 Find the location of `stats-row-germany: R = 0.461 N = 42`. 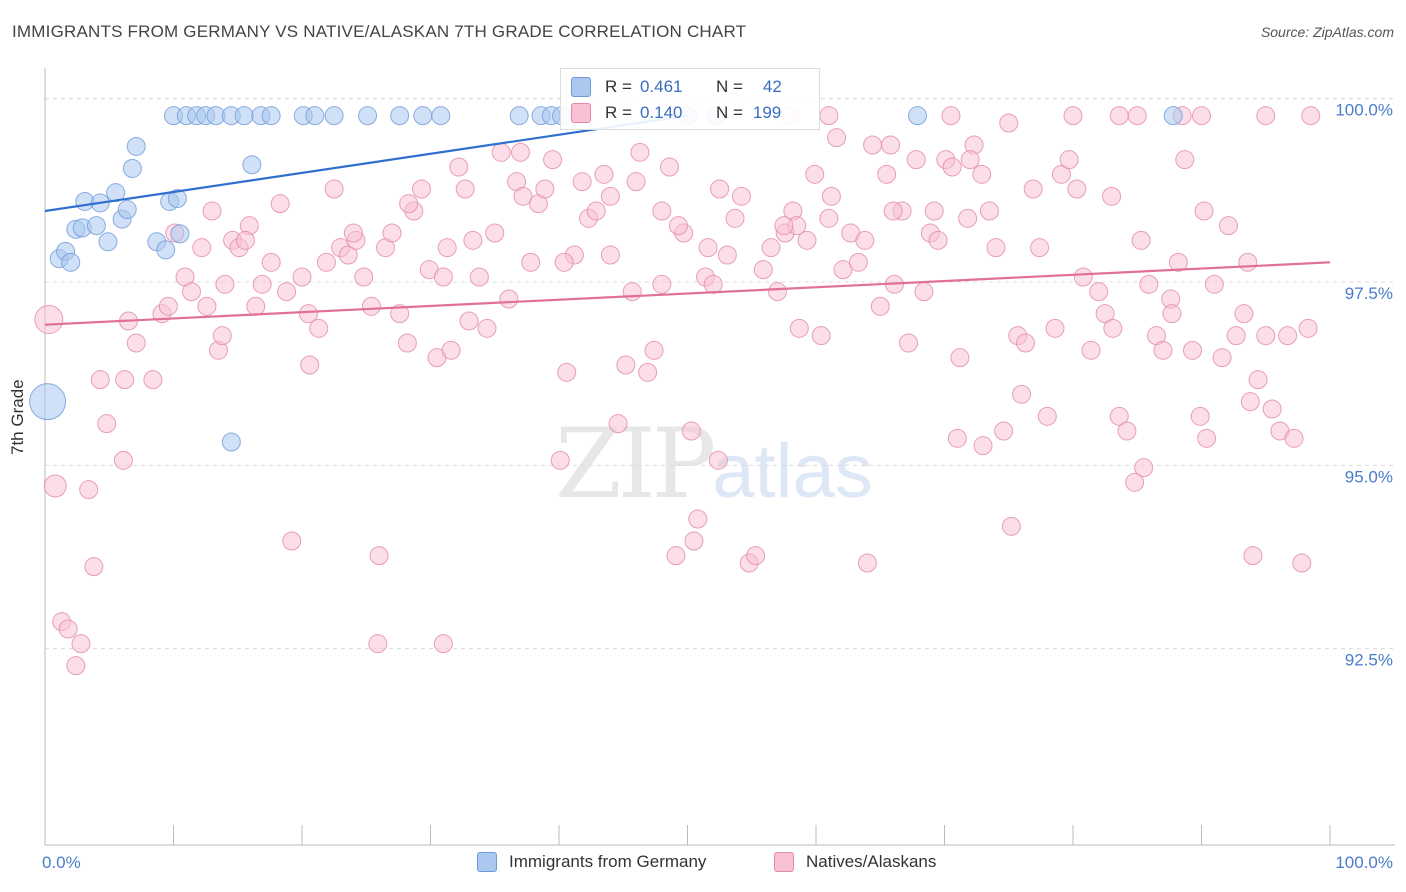

stats-row-germany: R = 0.461 N = 42 is located at coordinates (676, 87).